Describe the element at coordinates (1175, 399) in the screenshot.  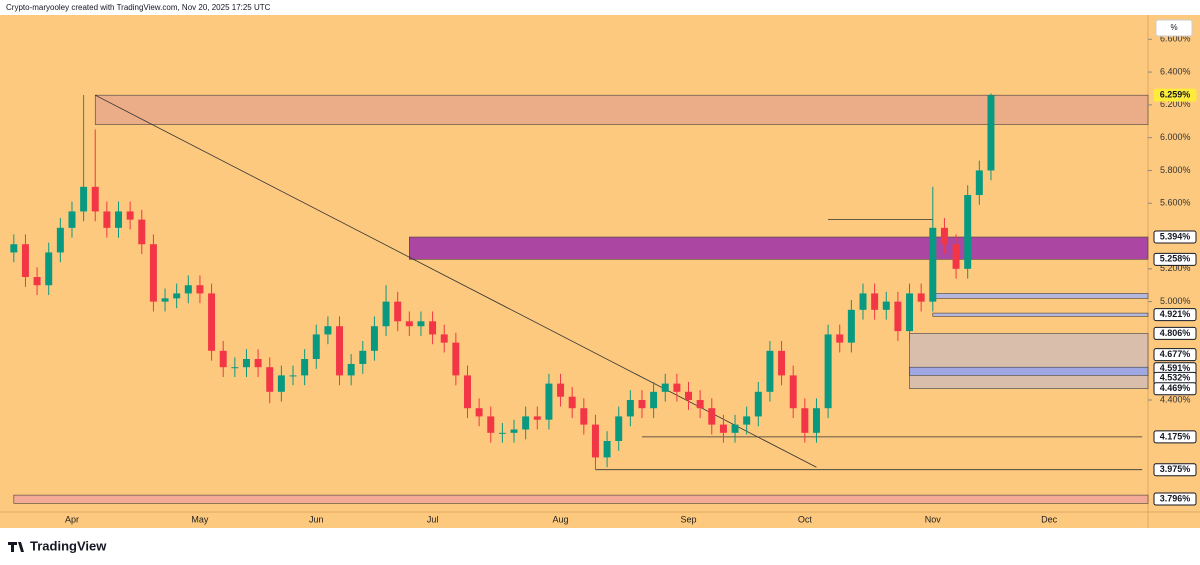
I see `y-tick-label: 4.400%` at that location.